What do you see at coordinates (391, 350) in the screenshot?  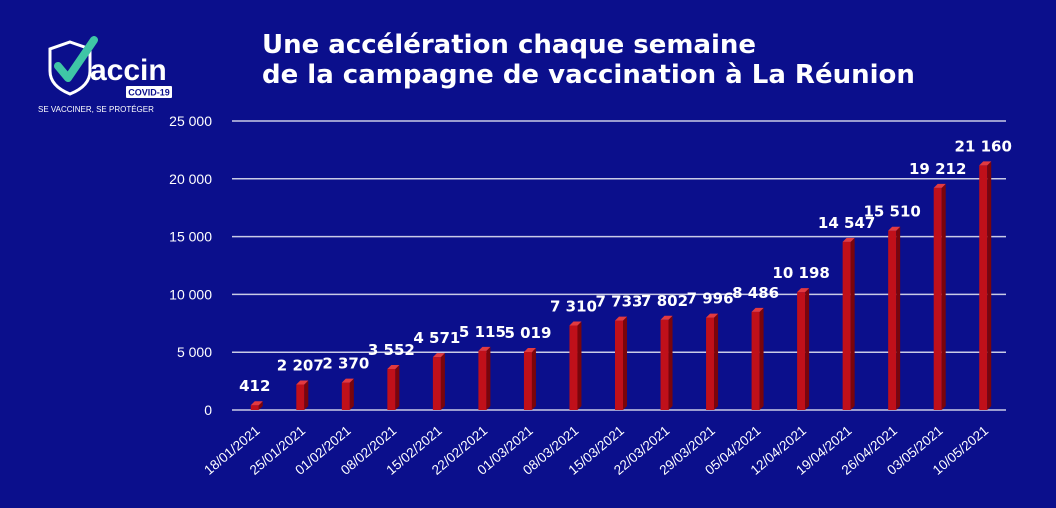 I see `data-label: 3 552` at bounding box center [391, 350].